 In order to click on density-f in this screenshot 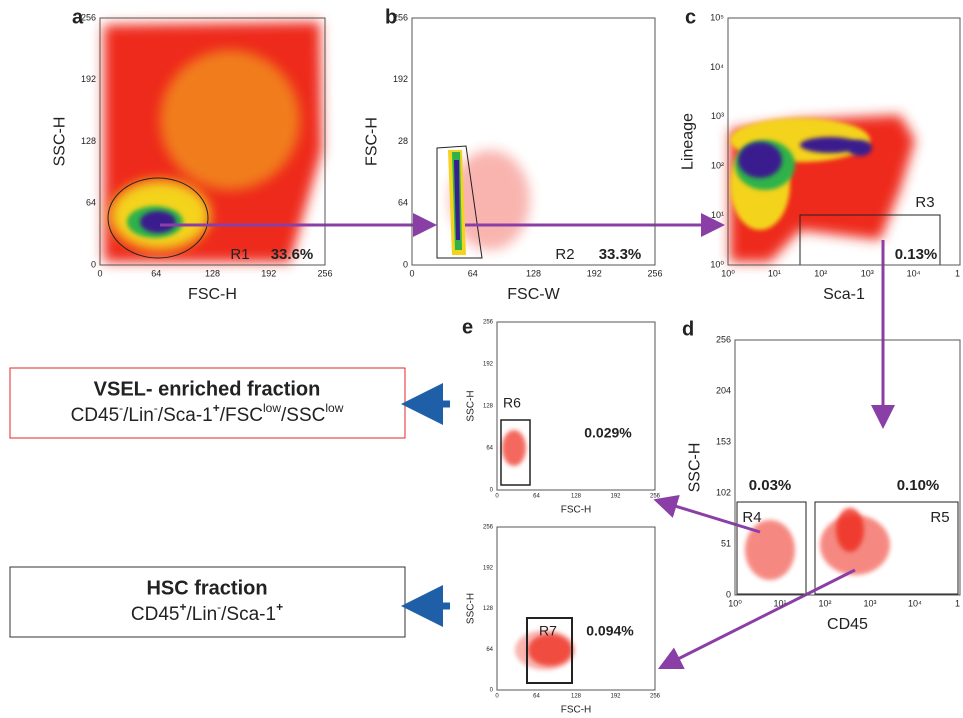, I will do `click(545, 650)`.